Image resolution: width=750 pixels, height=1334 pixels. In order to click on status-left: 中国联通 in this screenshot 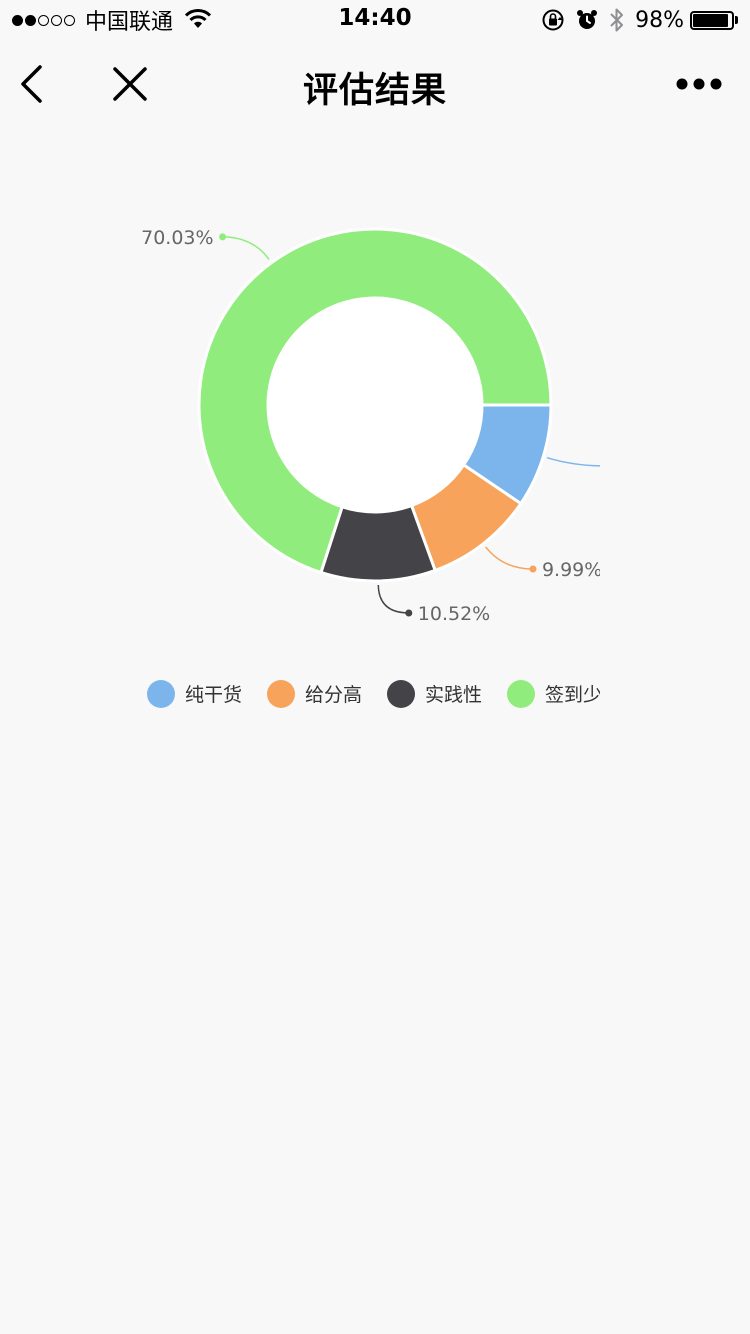, I will do `click(112, 20)`.